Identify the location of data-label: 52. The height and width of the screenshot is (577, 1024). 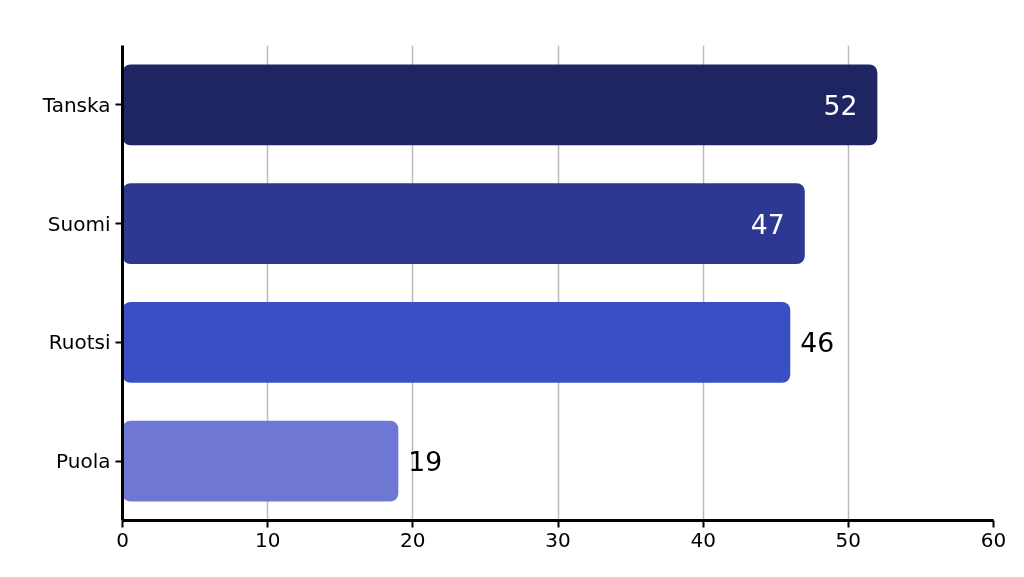
(840, 105).